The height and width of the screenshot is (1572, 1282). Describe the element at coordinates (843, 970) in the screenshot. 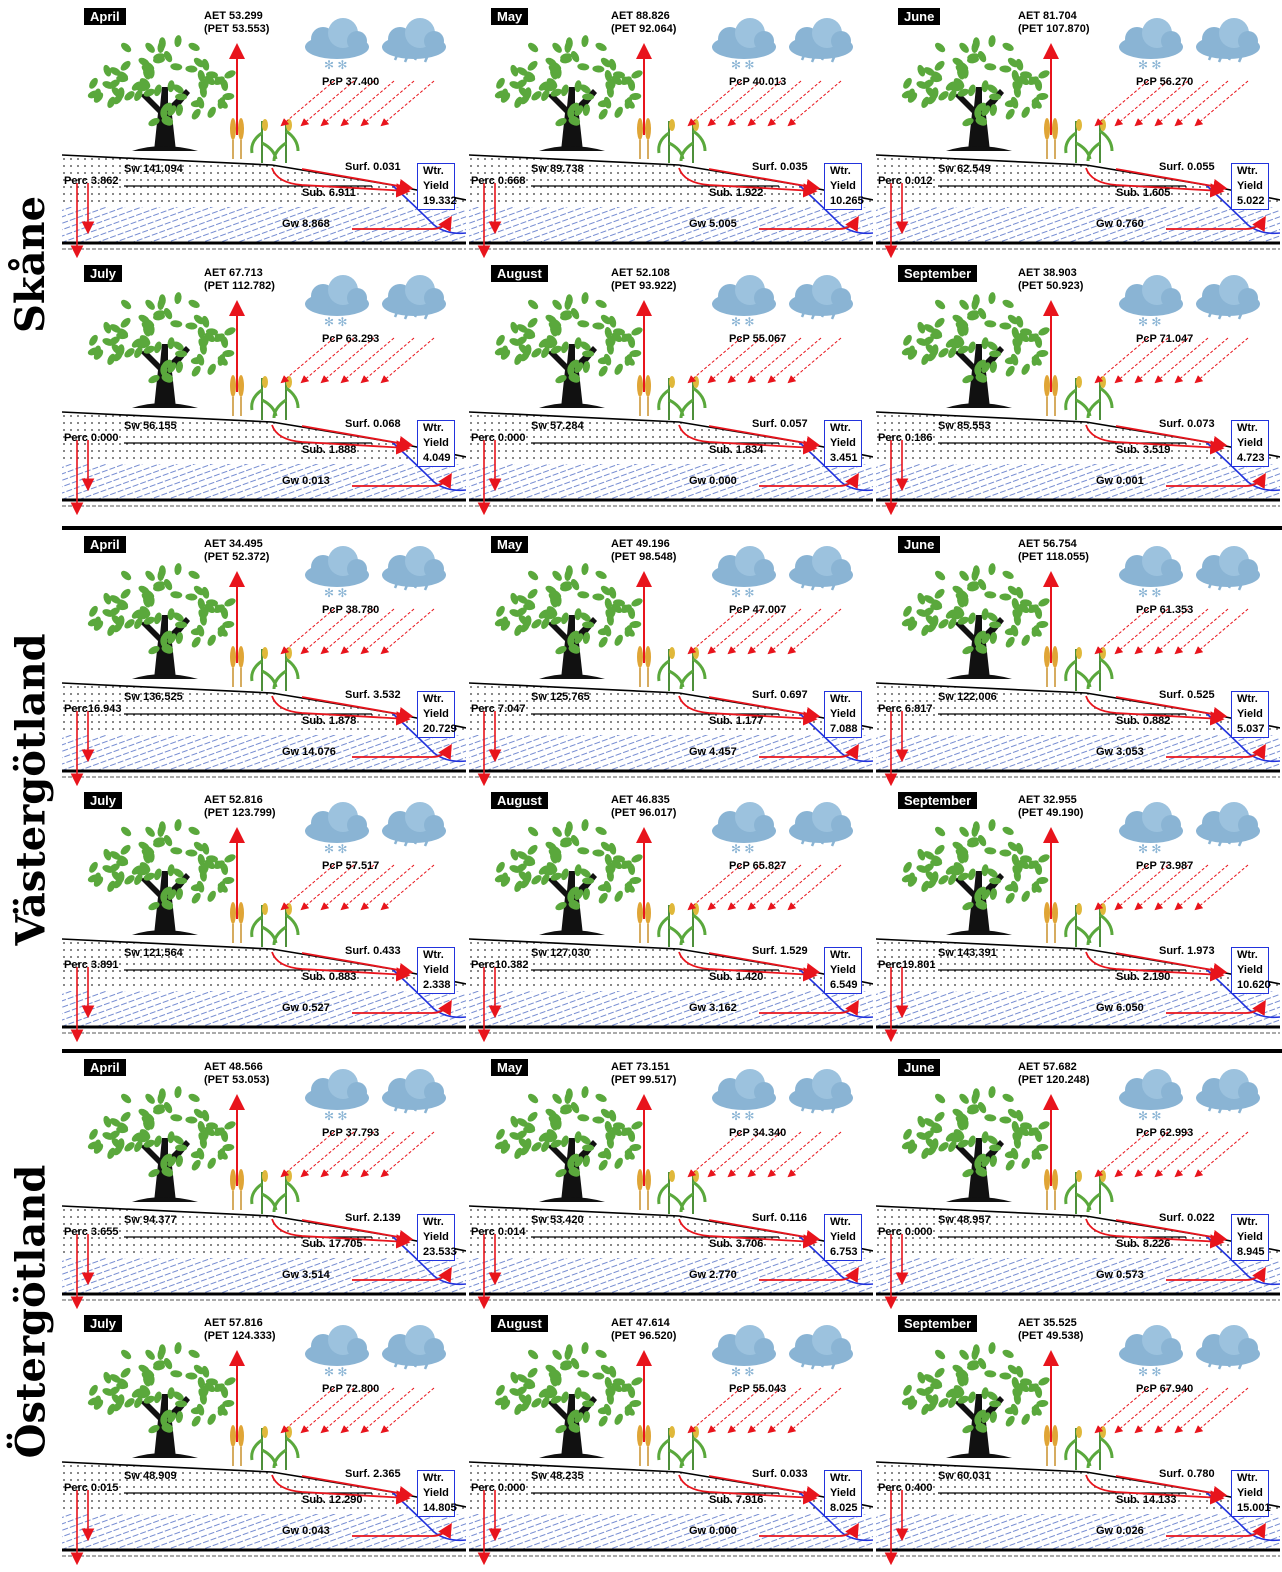

I see `water-yield-box: Wtr. Yield 6.549` at that location.